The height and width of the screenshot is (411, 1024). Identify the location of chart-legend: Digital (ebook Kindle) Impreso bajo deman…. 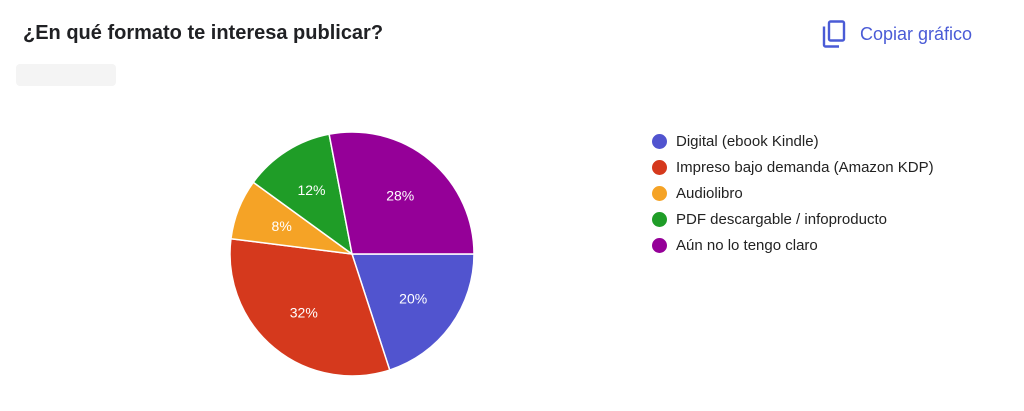
(793, 193).